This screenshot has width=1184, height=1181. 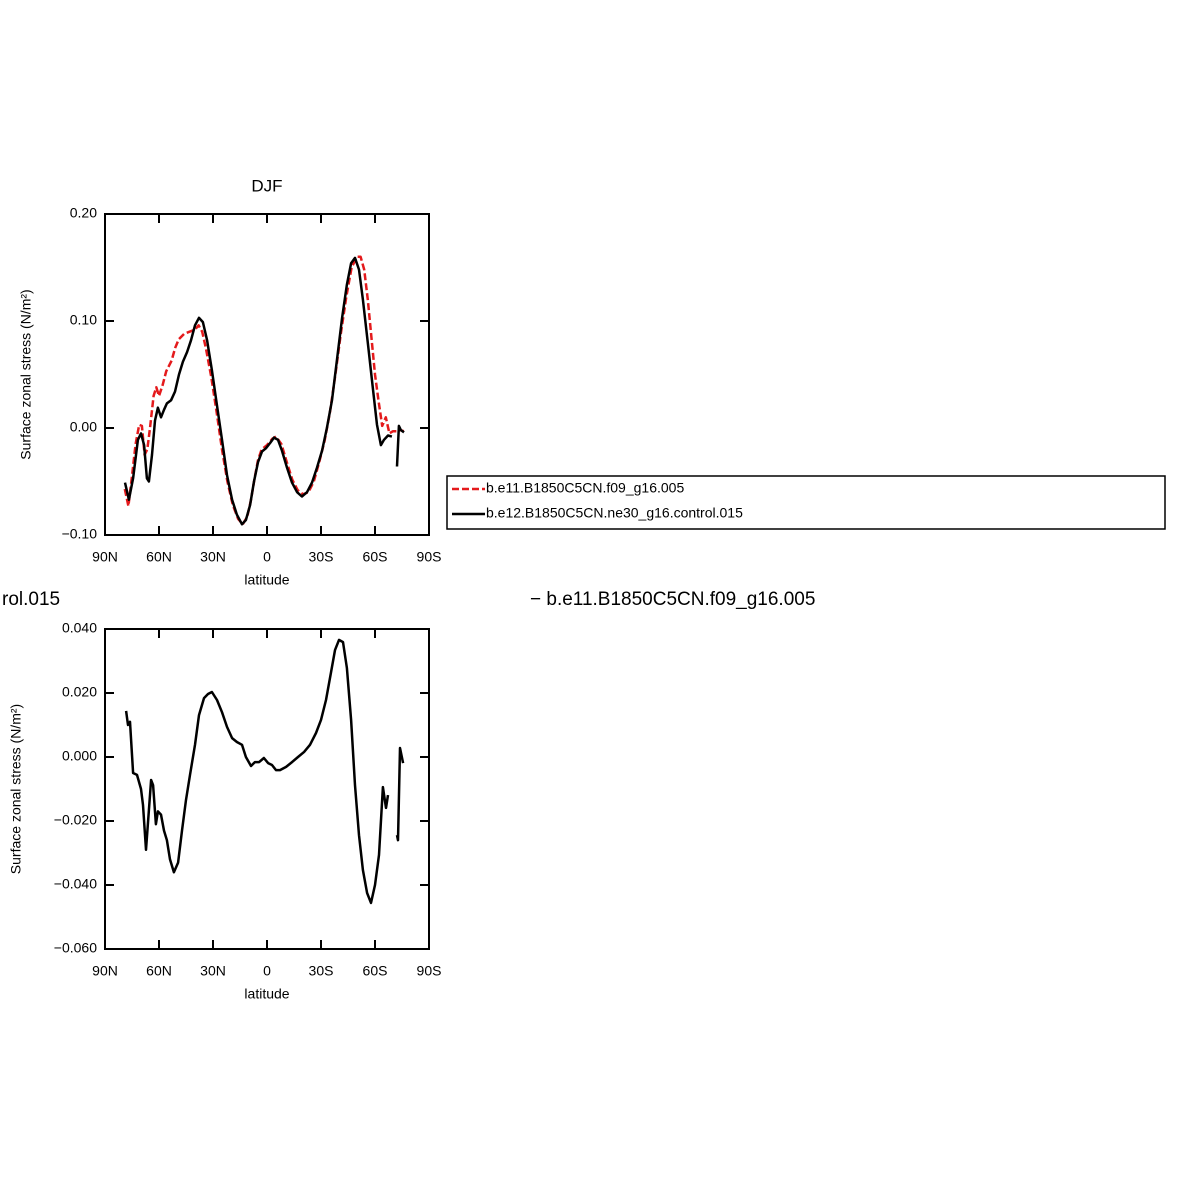 I want to click on chart-title: DJF, so click(x=266, y=185).